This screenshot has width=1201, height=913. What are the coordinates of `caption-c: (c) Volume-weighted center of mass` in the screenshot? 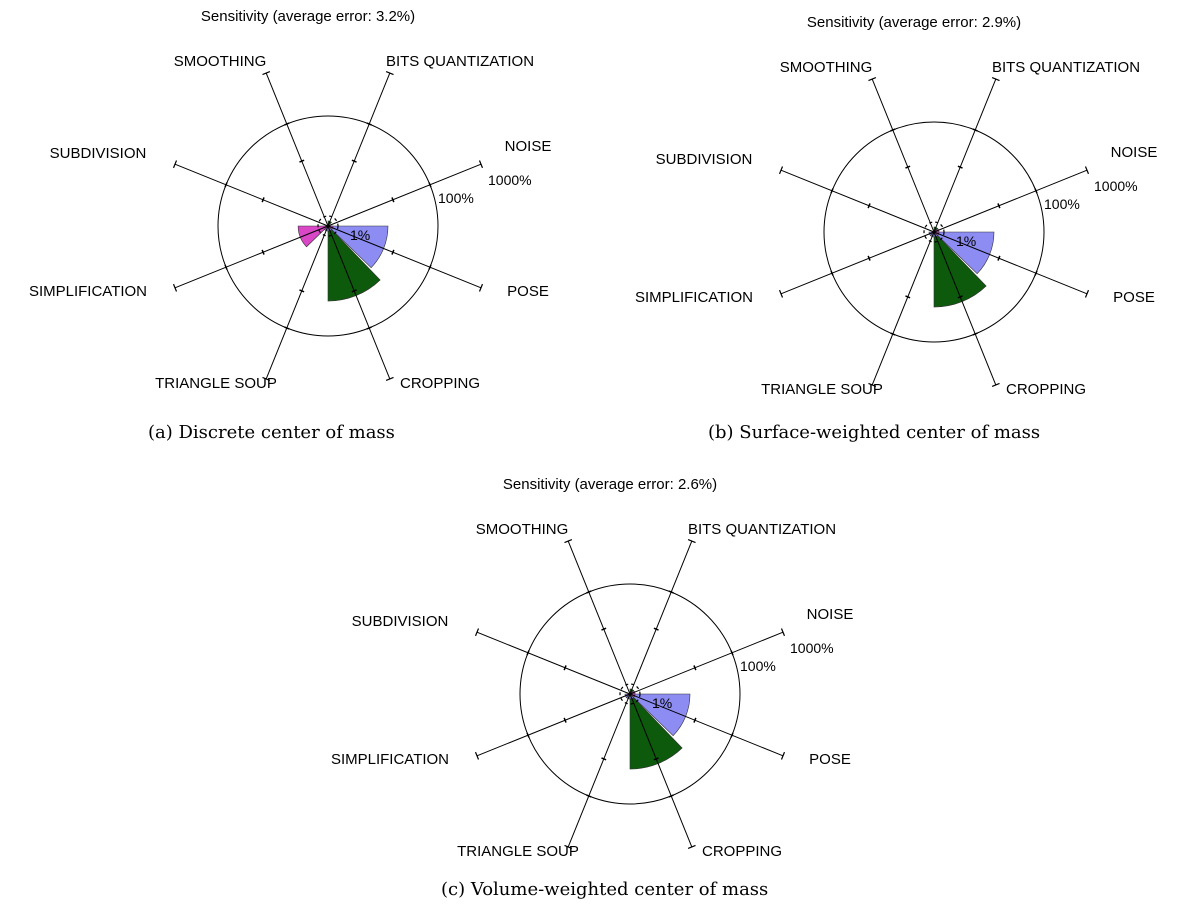 It's located at (605, 889).